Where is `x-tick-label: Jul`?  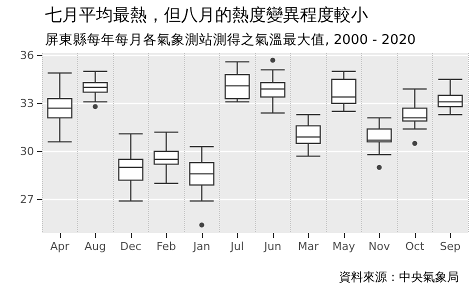
x-tick-label: Jul is located at coordinates (237, 246).